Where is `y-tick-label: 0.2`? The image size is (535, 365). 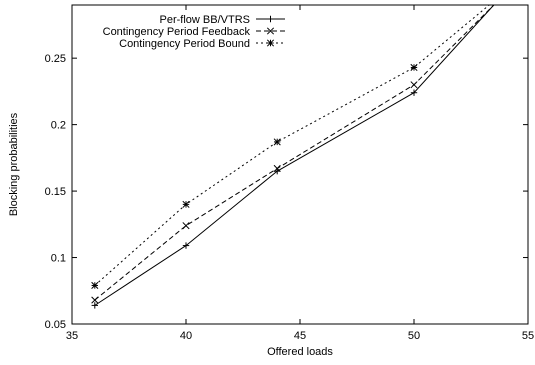
y-tick-label: 0.2 is located at coordinates (58, 126).